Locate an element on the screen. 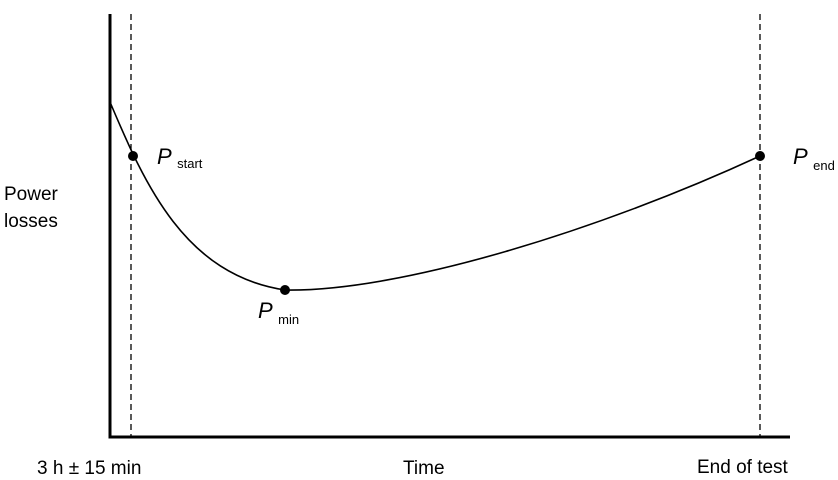  x-axis-label: Time is located at coordinates (424, 468).